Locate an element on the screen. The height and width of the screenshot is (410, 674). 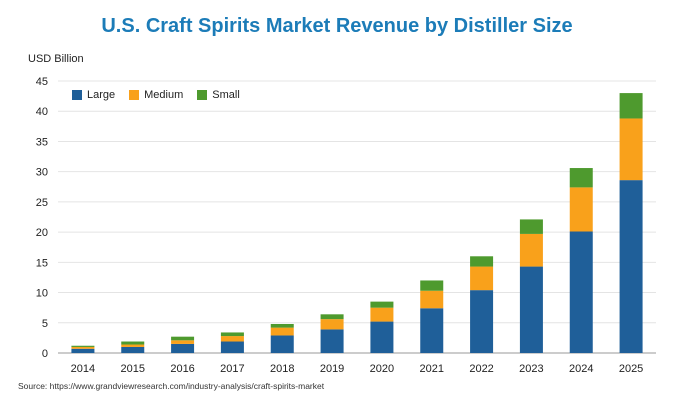
legend: Large Medium Small is located at coordinates (156, 95).